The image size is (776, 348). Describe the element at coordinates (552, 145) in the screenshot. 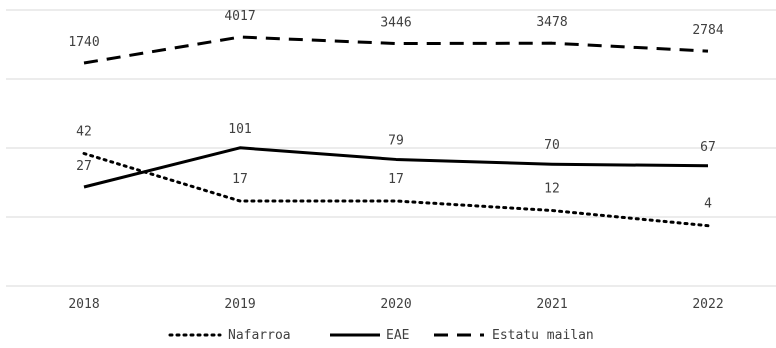

I see `data-label: 70` at that location.